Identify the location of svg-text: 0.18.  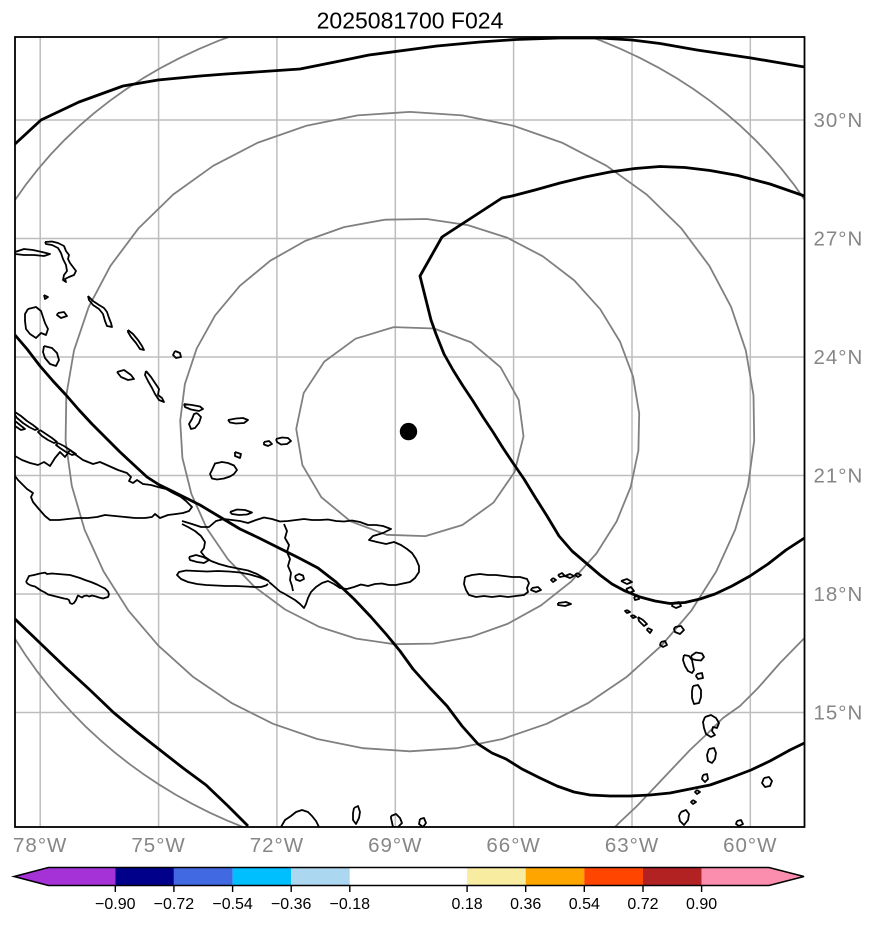
(467, 904).